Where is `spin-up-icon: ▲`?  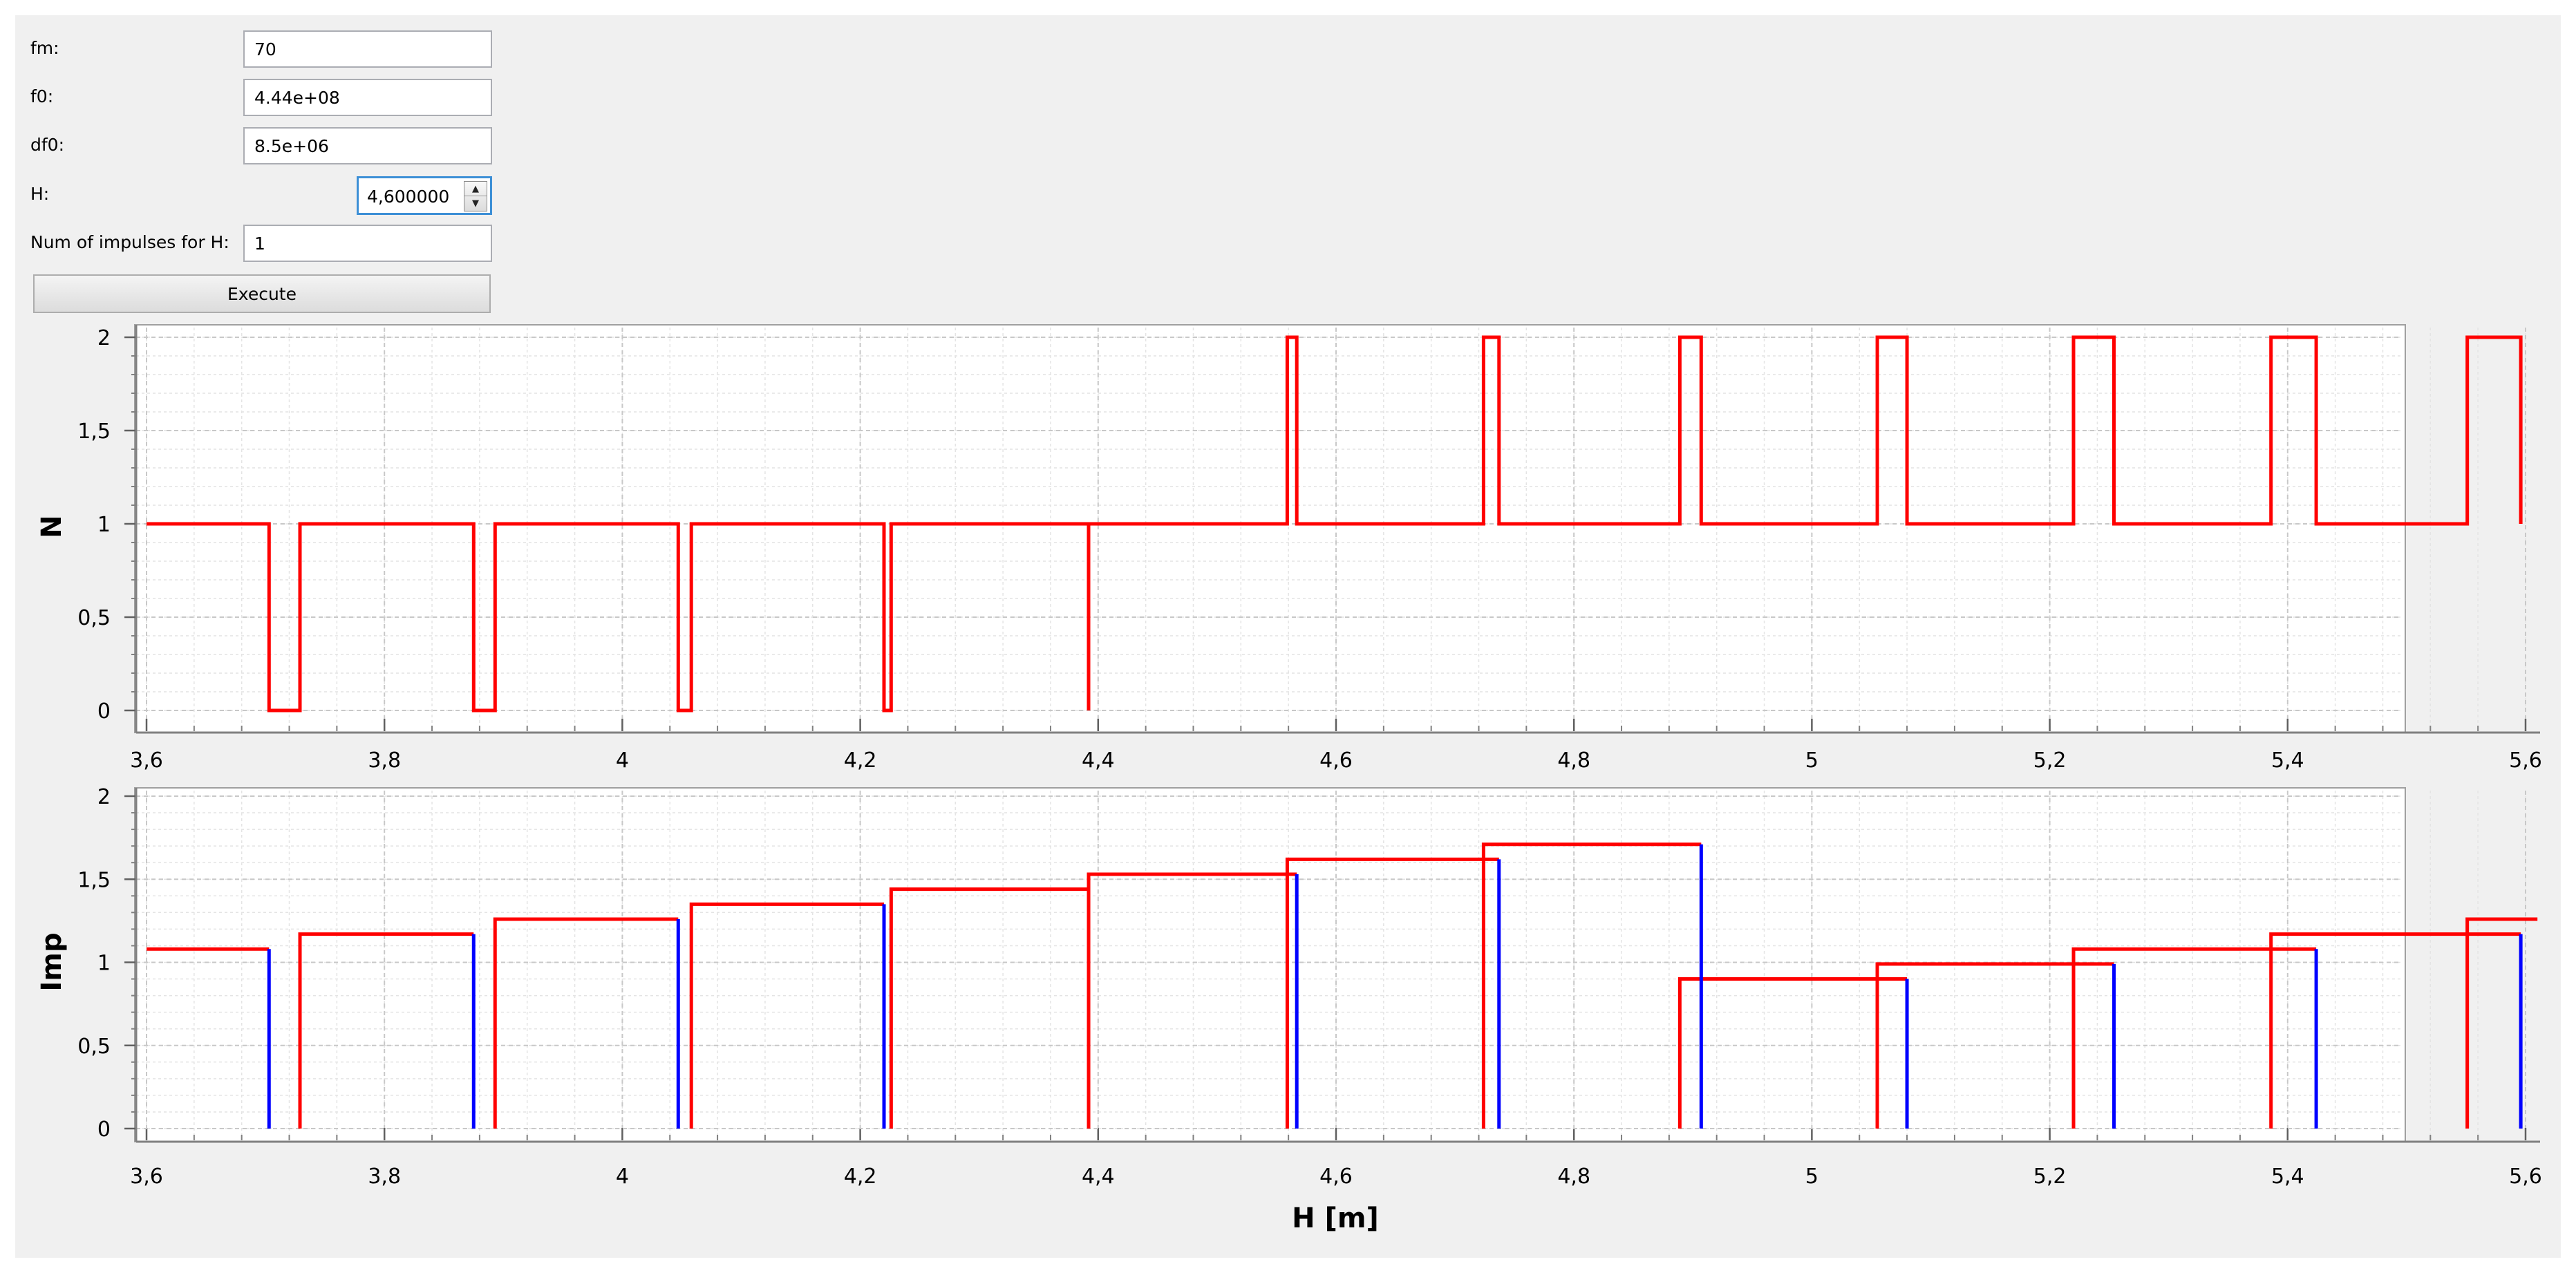 spin-up-icon: ▲ is located at coordinates (475, 189).